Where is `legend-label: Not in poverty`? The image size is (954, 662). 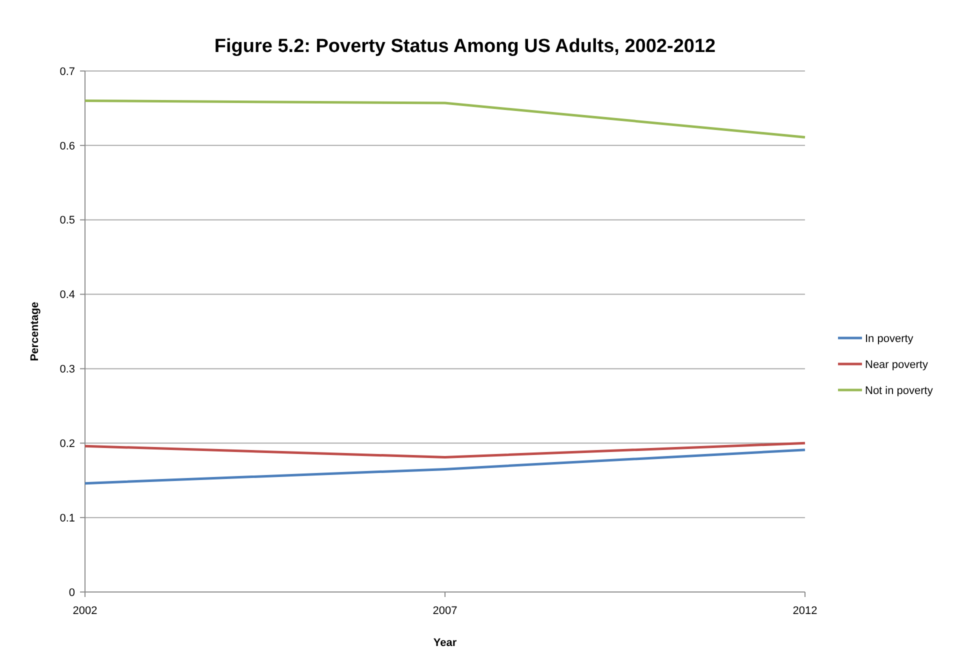 legend-label: Not in poverty is located at coordinates (899, 390).